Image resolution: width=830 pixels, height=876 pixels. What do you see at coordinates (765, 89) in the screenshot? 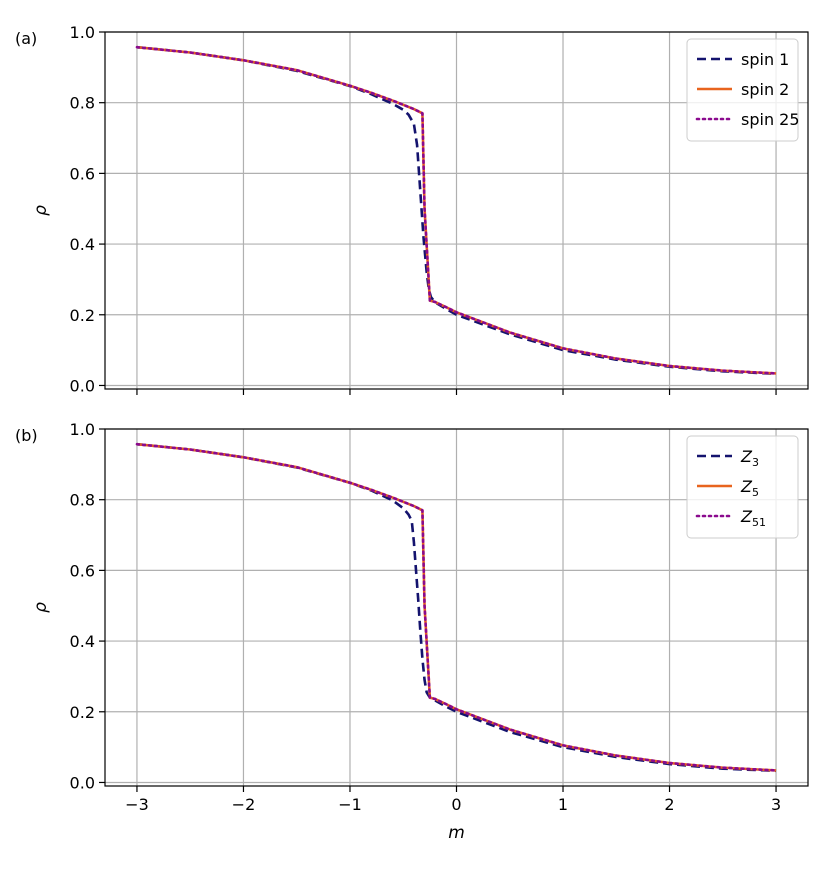
I see `legend-label-2: spin 2` at bounding box center [765, 89].